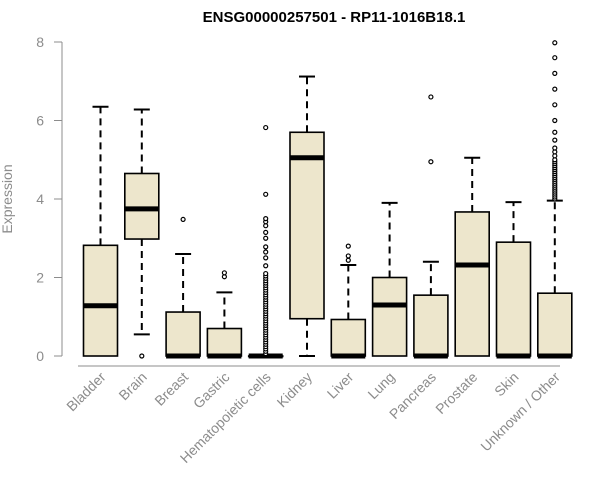 The height and width of the screenshot is (500, 600). I want to click on y-tick-label: 4, so click(40, 199).